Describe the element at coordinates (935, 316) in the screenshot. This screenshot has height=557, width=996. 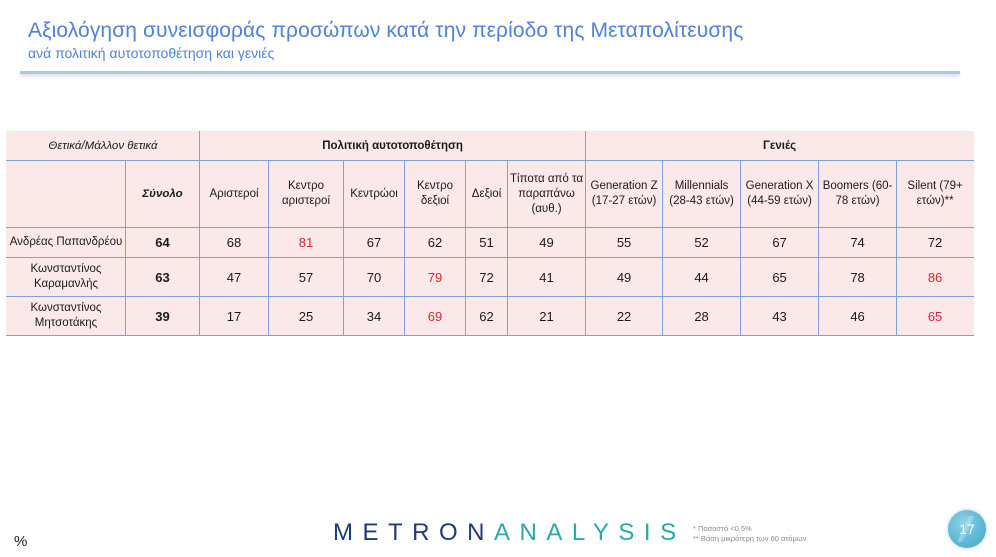
I see `cell-highlighted: 65` at that location.